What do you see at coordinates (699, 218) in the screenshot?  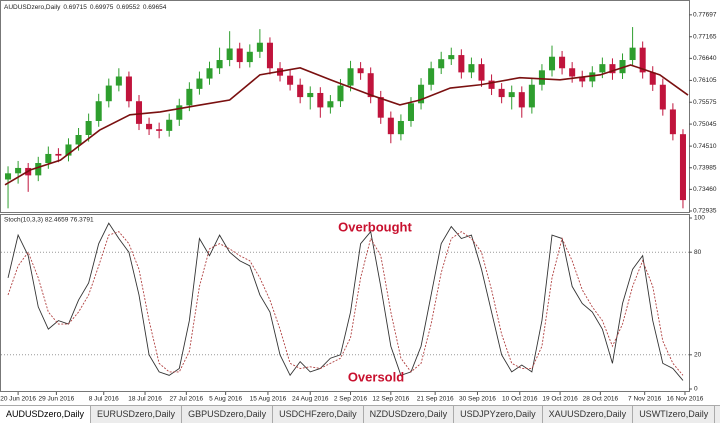 I see `y-tick-label: 100` at bounding box center [699, 218].